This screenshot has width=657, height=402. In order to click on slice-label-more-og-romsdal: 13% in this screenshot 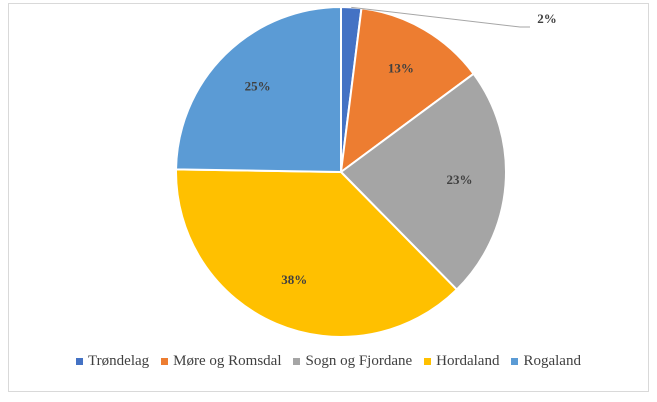, I will do `click(401, 67)`.